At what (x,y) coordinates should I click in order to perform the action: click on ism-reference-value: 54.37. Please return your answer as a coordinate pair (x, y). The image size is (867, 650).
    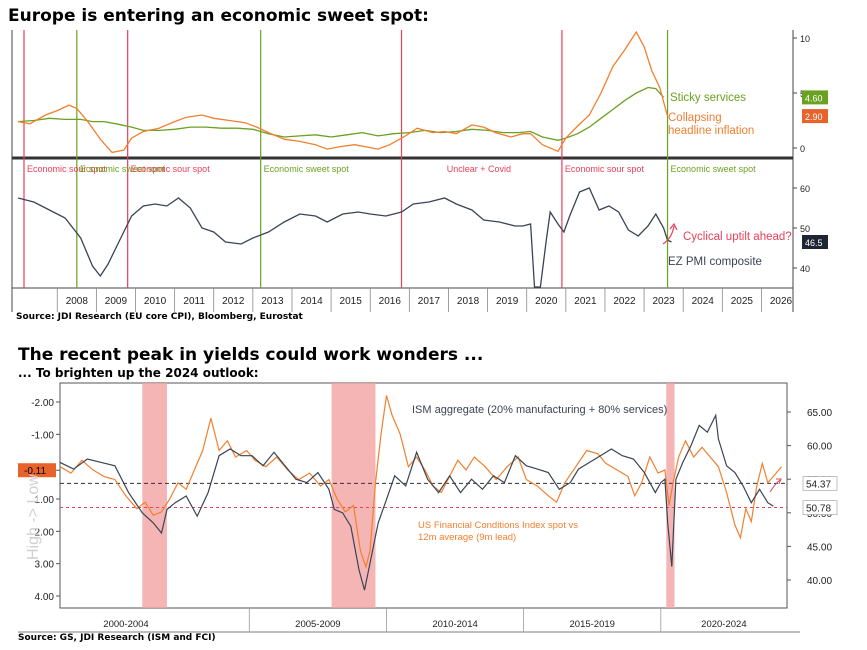
    Looking at the image, I should click on (818, 484).